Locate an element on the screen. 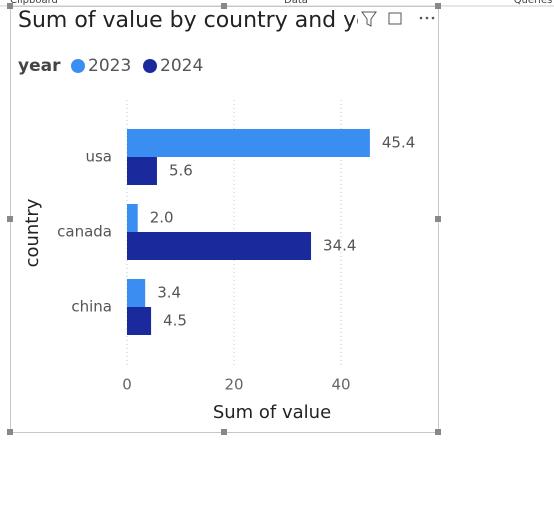 The width and height of the screenshot is (554, 524). data-label: 45.4 is located at coordinates (398, 143).